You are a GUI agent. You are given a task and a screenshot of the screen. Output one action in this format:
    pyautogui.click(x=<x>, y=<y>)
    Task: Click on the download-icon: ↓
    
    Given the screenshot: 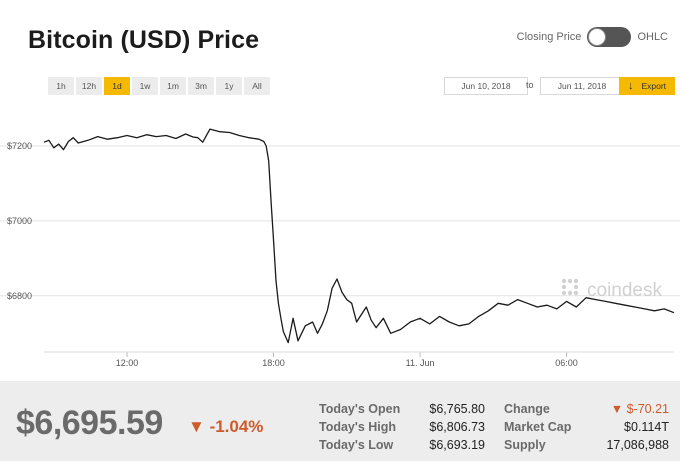 What is the action you would take?
    pyautogui.click(x=630, y=85)
    